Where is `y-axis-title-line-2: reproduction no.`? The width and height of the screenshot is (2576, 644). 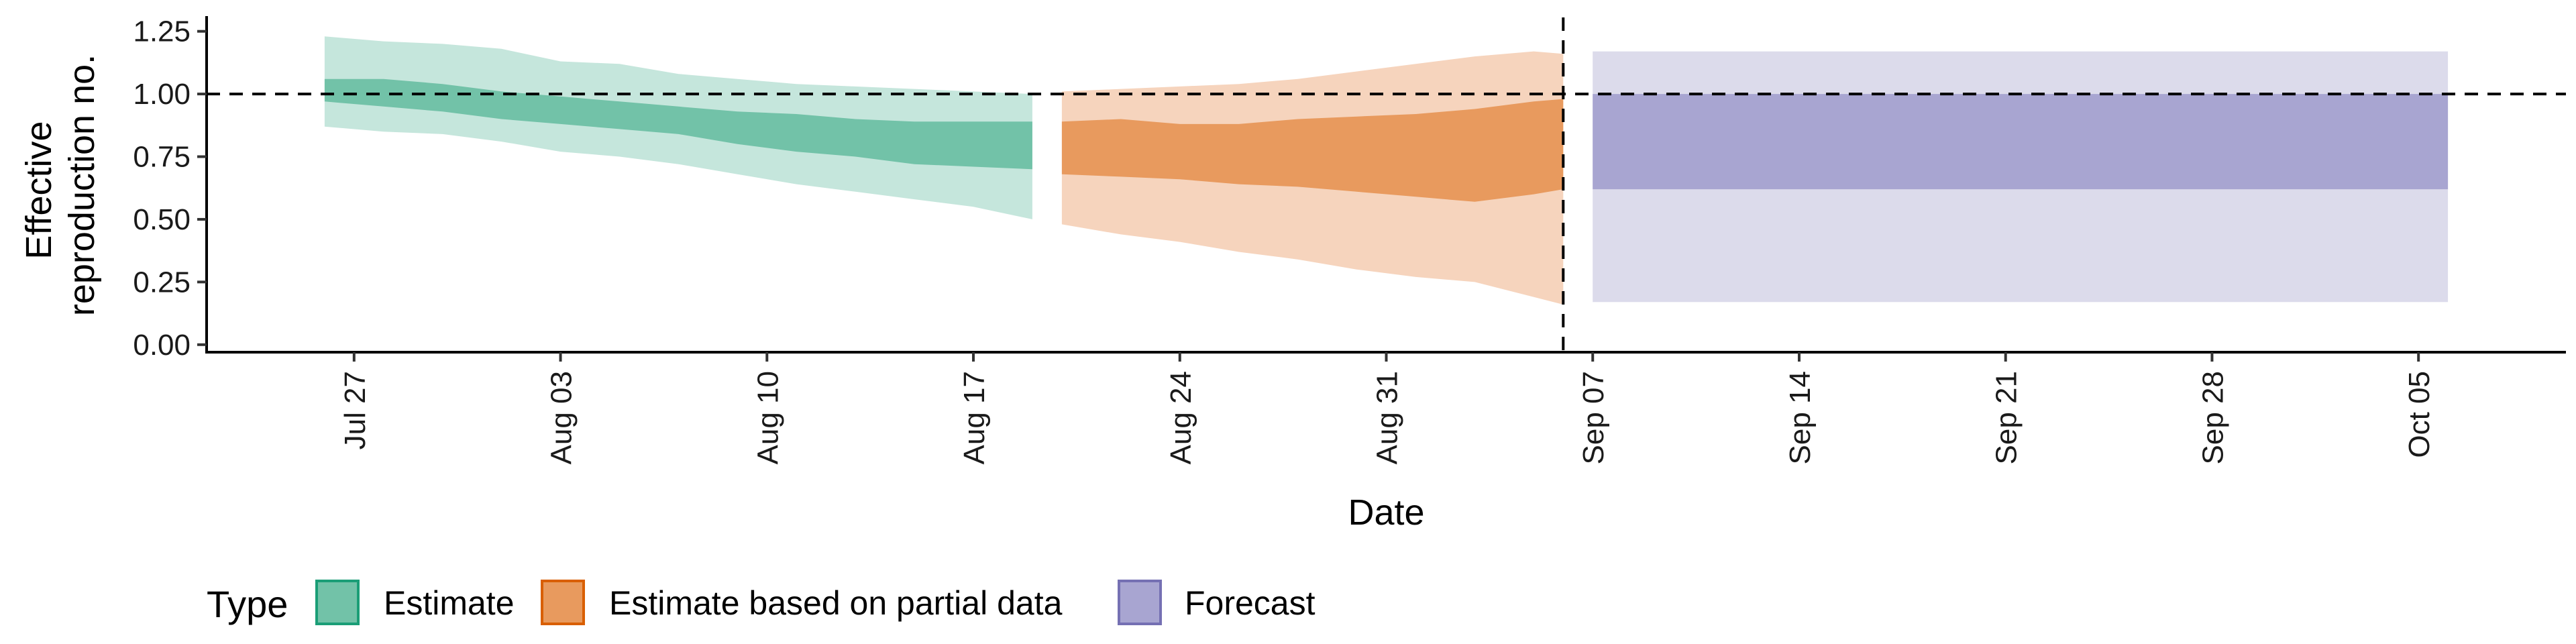 y-axis-title-line-2: reproduction no. is located at coordinates (82, 185).